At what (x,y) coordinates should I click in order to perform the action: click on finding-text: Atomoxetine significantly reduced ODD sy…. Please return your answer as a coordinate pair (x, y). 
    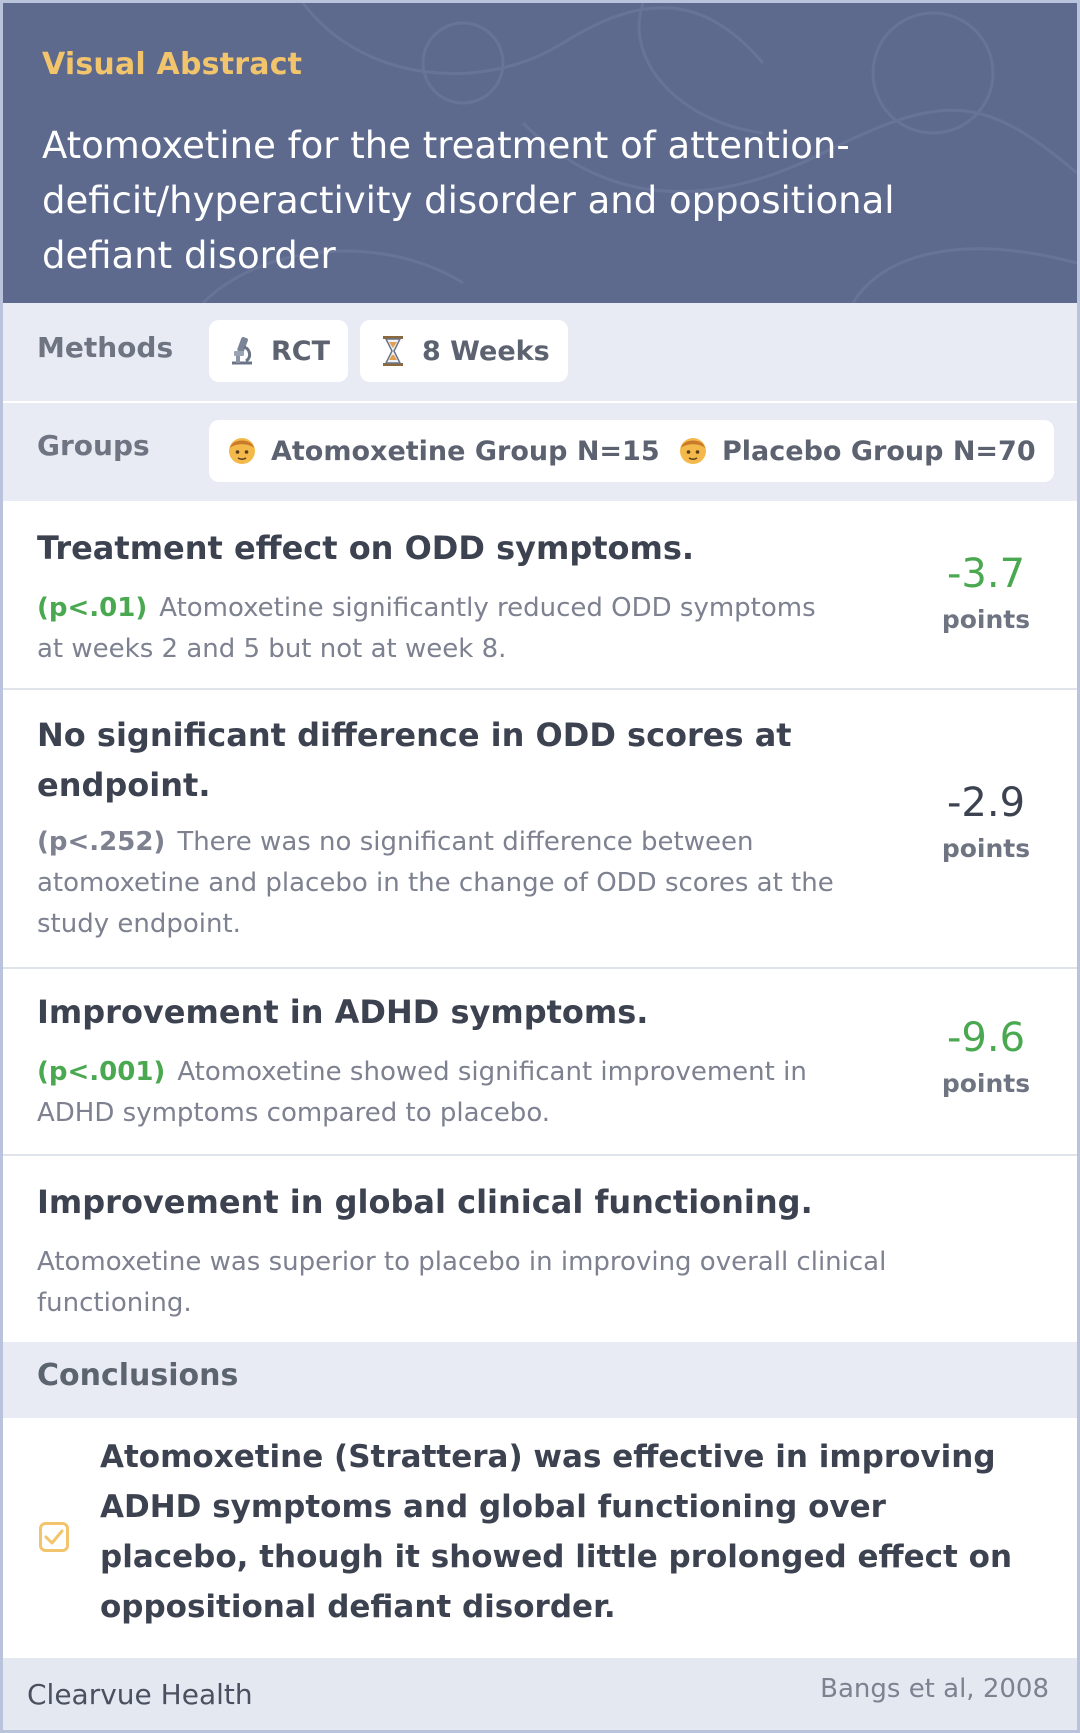
    Looking at the image, I should click on (426, 628).